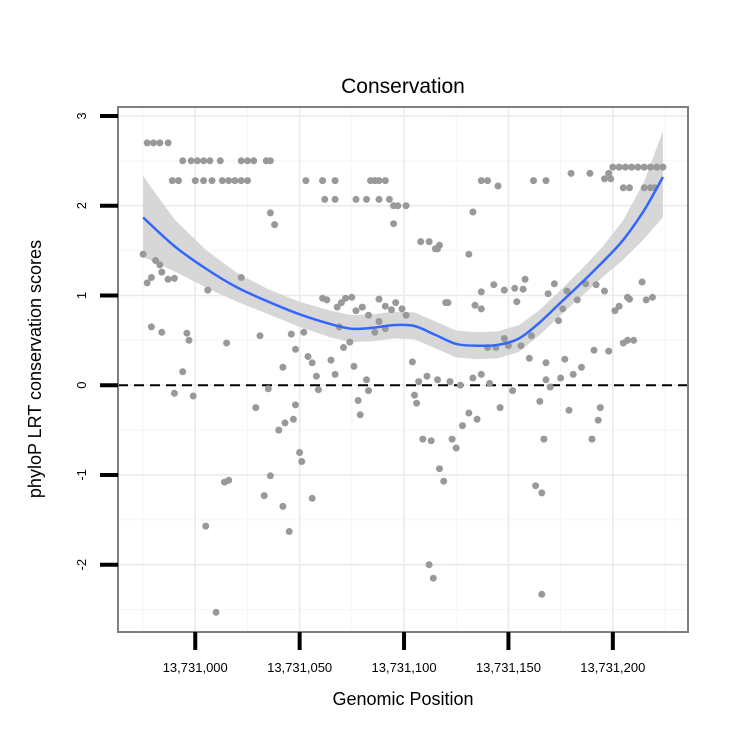 The image size is (750, 750). What do you see at coordinates (81, 295) in the screenshot?
I see `y-tick-label: 1` at bounding box center [81, 295].